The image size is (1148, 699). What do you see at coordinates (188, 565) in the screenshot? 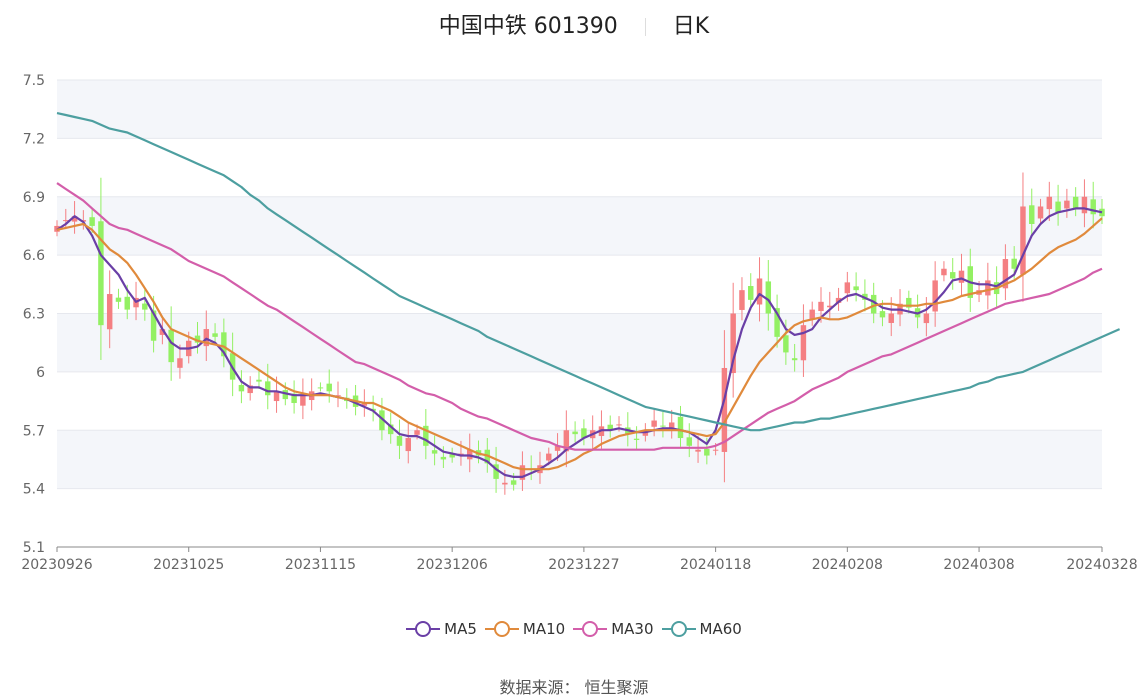
I see `x-tick-label: 20231025` at bounding box center [188, 565].